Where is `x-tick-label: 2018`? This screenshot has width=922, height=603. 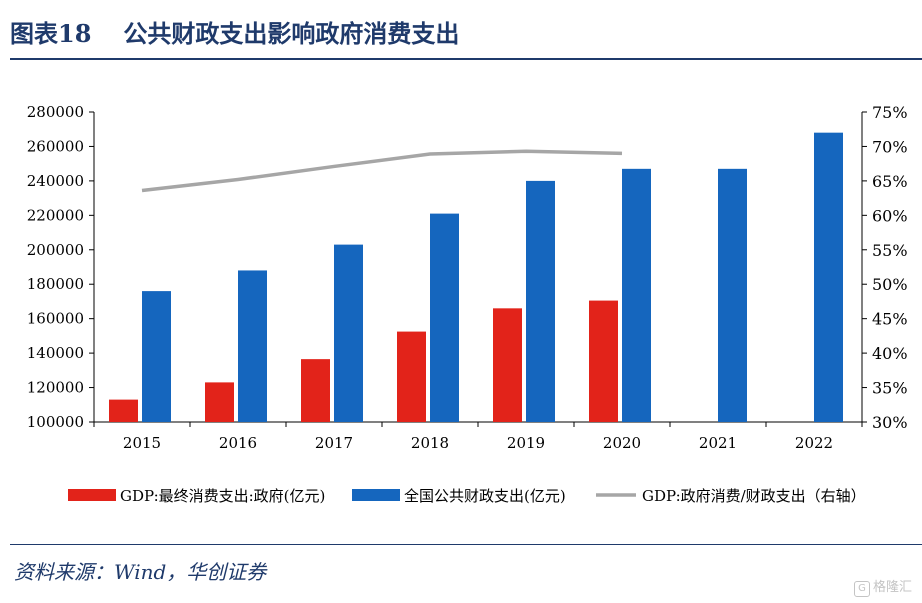
x-tick-label: 2018 is located at coordinates (430, 443).